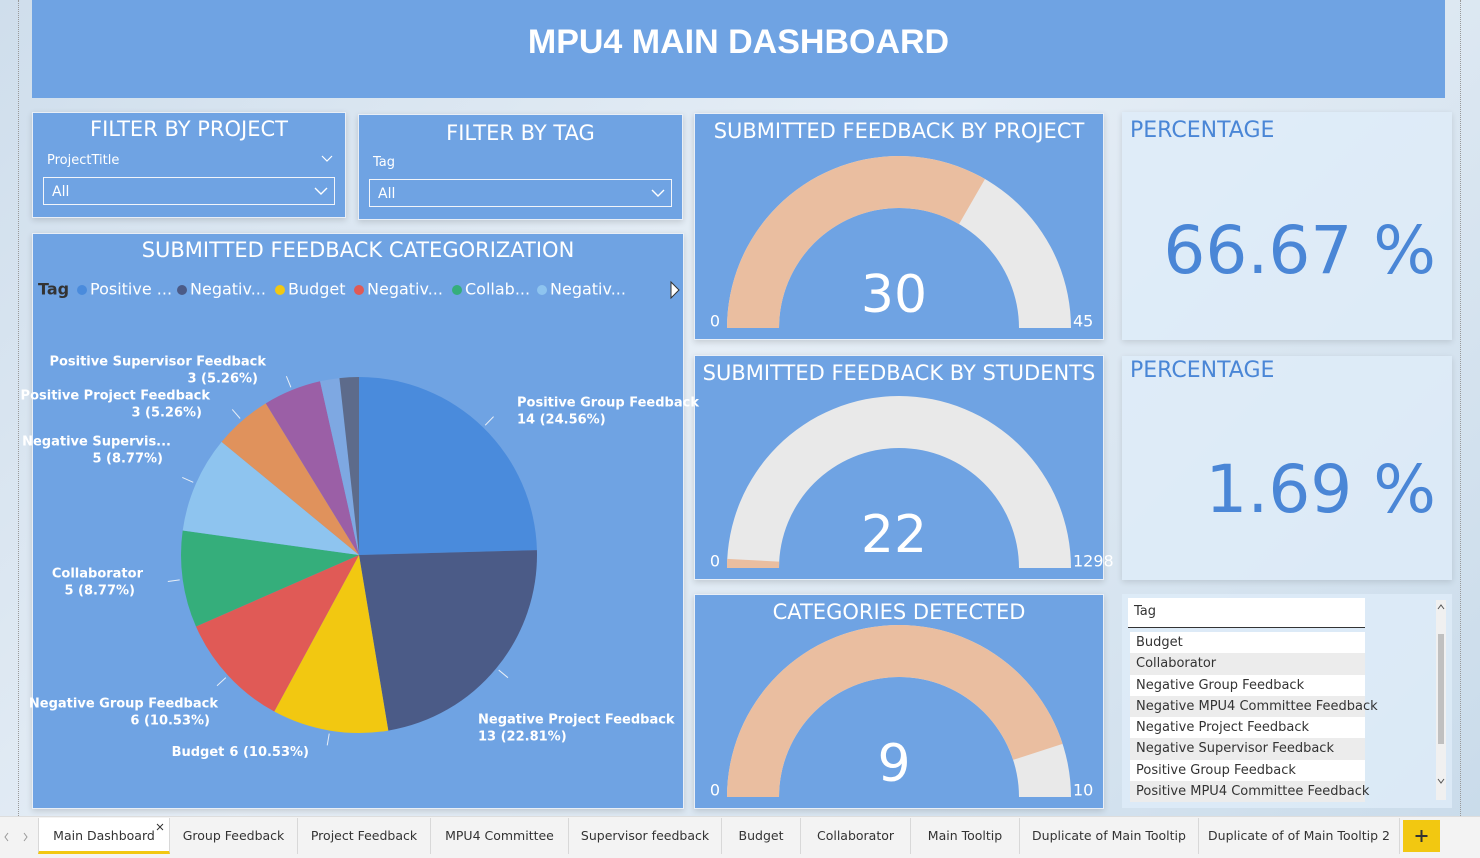  Describe the element at coordinates (899, 612) in the screenshot. I see `chart-title: CATEGORIES DETECTED` at that location.